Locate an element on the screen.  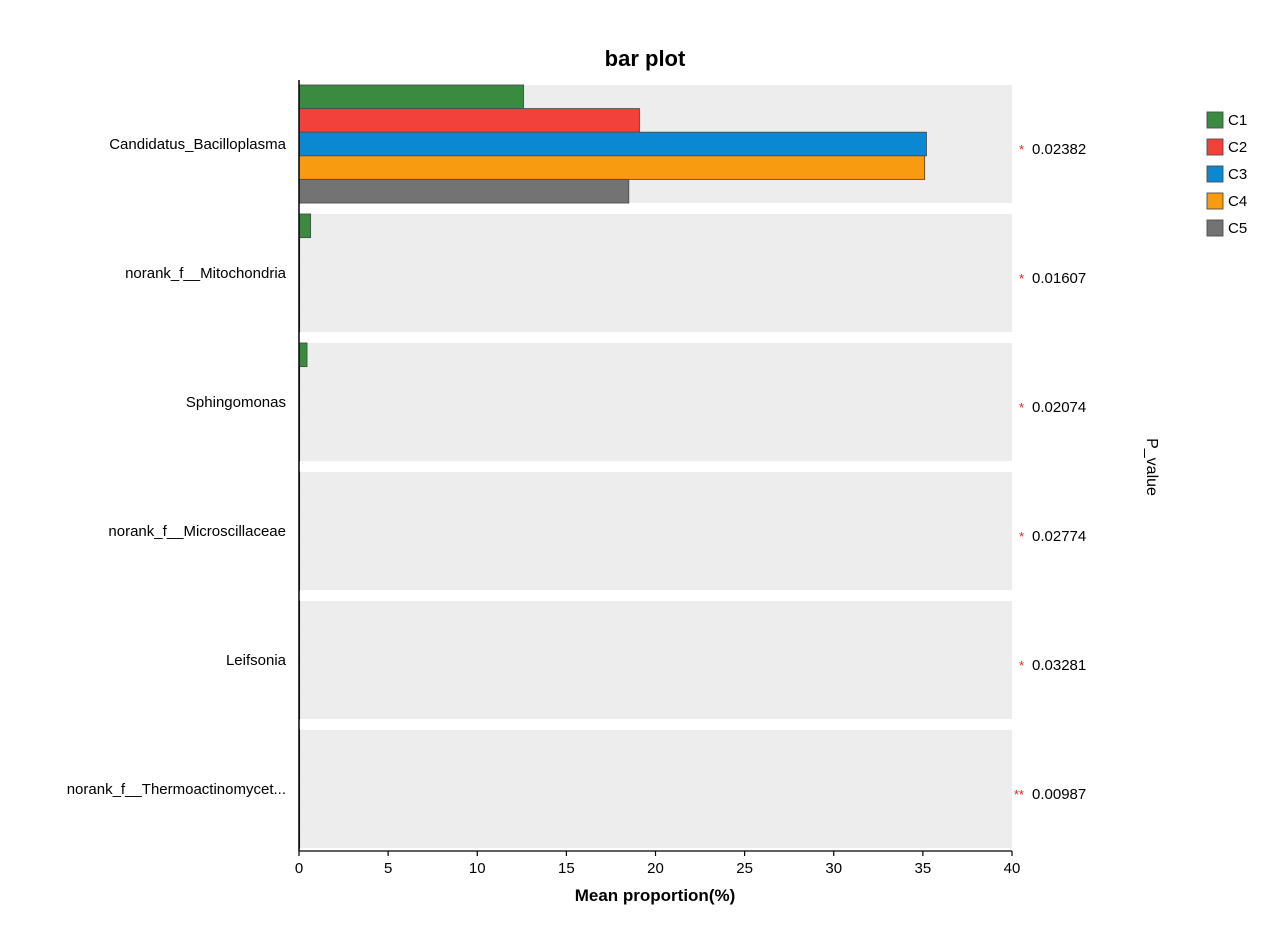
p-value-label: 0.02774 is located at coordinates (1059, 536).